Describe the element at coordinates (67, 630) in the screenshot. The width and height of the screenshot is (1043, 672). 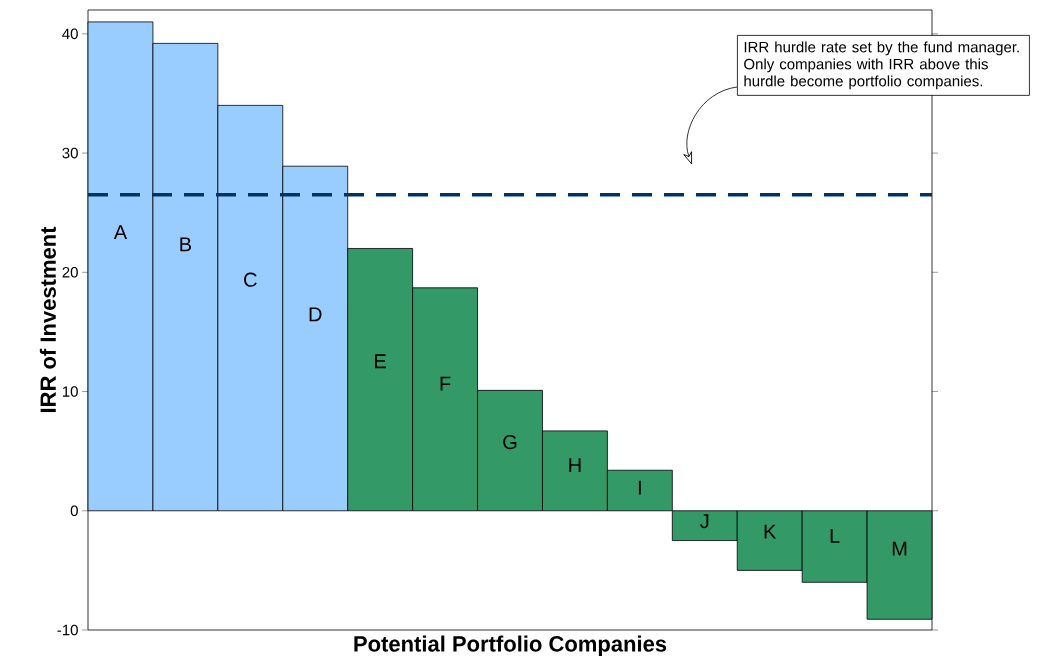
I see `y-tick-label: -10` at that location.